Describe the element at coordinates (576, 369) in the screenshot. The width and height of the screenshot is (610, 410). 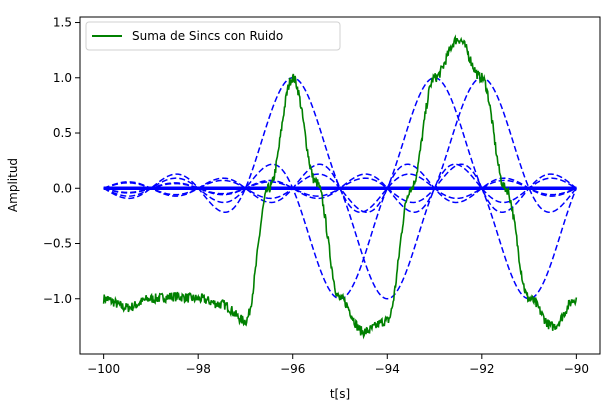
I see `x-tick-label: −90` at that location.